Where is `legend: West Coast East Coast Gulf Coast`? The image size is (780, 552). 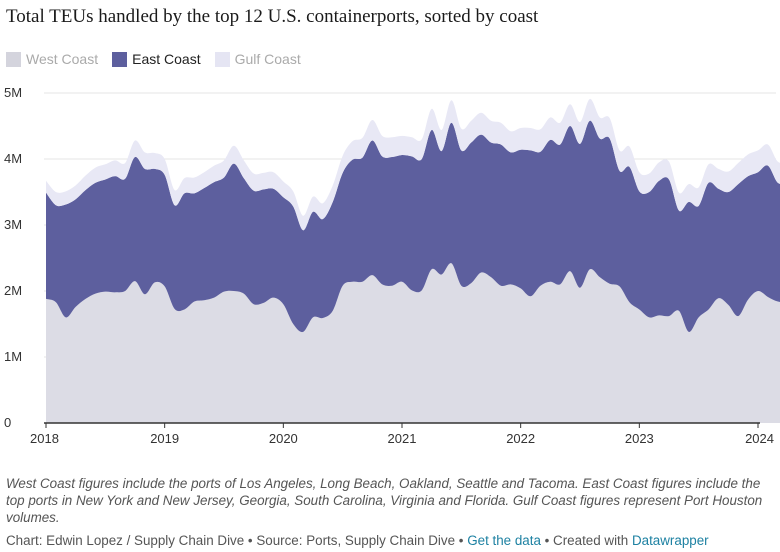
legend: West Coast East Coast Gulf Coast is located at coordinates (153, 59).